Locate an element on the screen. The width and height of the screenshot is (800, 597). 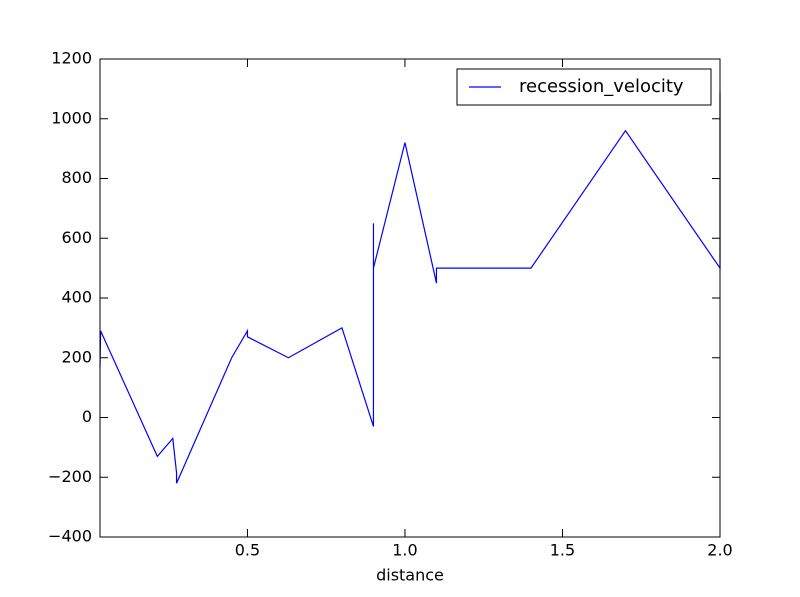
y-tick-label: 600 is located at coordinates (76, 237).